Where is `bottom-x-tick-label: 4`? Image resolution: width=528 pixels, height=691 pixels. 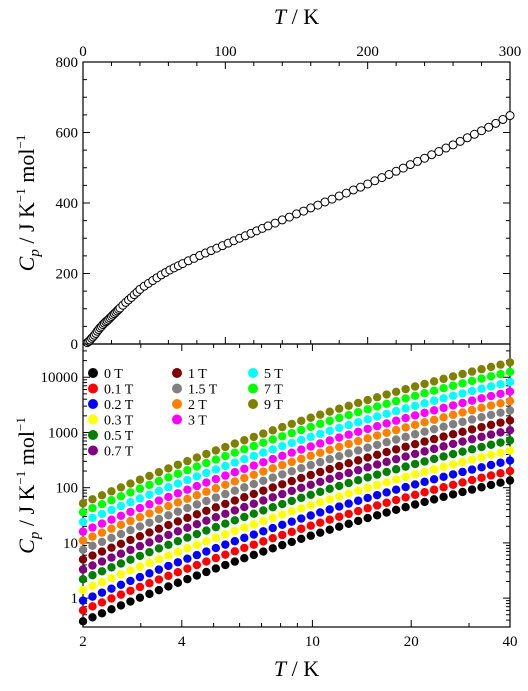
bottom-x-tick-label: 4 is located at coordinates (182, 642).